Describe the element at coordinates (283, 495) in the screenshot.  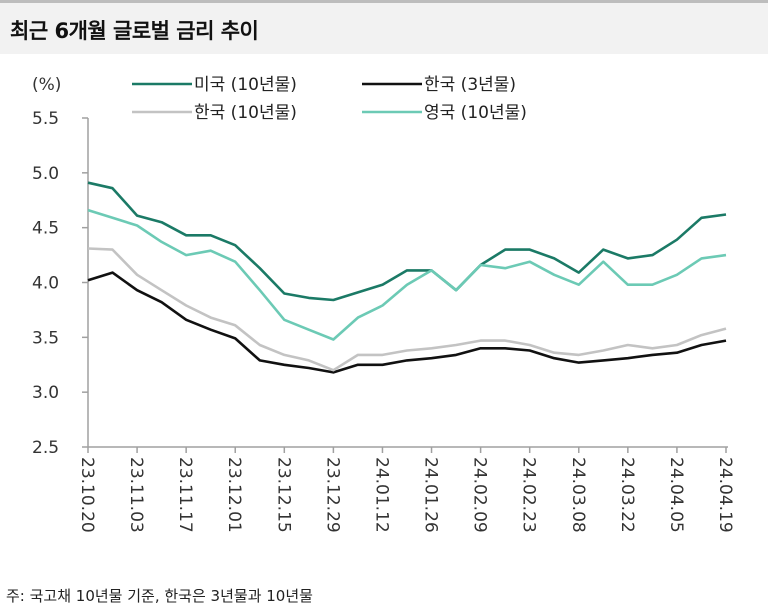
I see `x-tick-label: 23.12.15` at that location.